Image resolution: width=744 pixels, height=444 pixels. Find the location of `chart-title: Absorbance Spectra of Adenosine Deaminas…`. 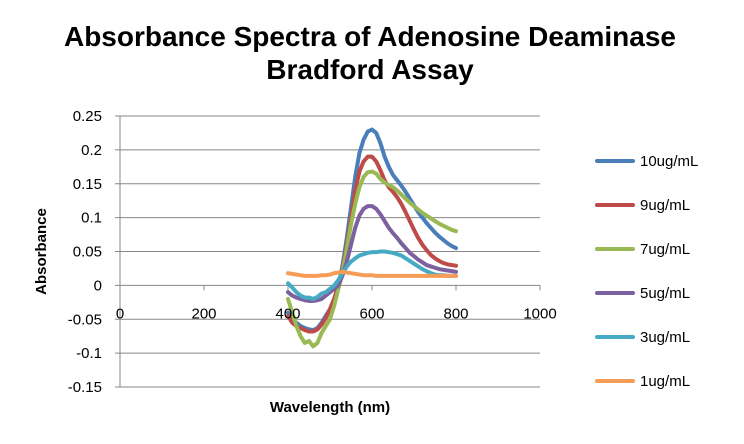

chart-title: Absorbance Spectra of Adenosine Deaminas… is located at coordinates (370, 53).